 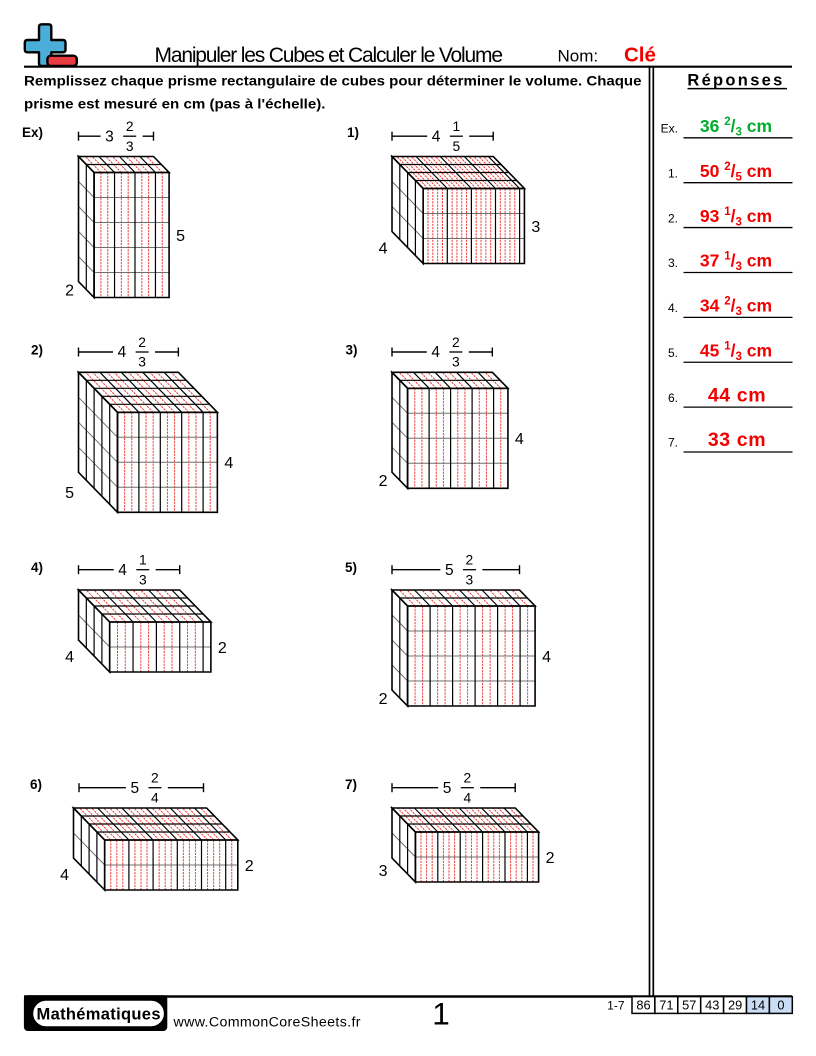 I want to click on svg-text: 36 2/3 cm, so click(x=736, y=127).